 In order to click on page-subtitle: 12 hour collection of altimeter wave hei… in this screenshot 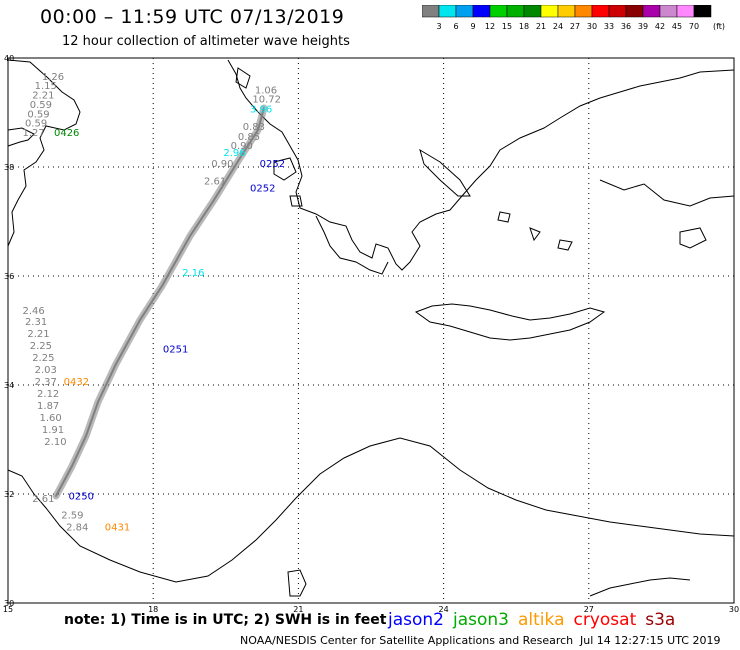, I will do `click(206, 41)`.